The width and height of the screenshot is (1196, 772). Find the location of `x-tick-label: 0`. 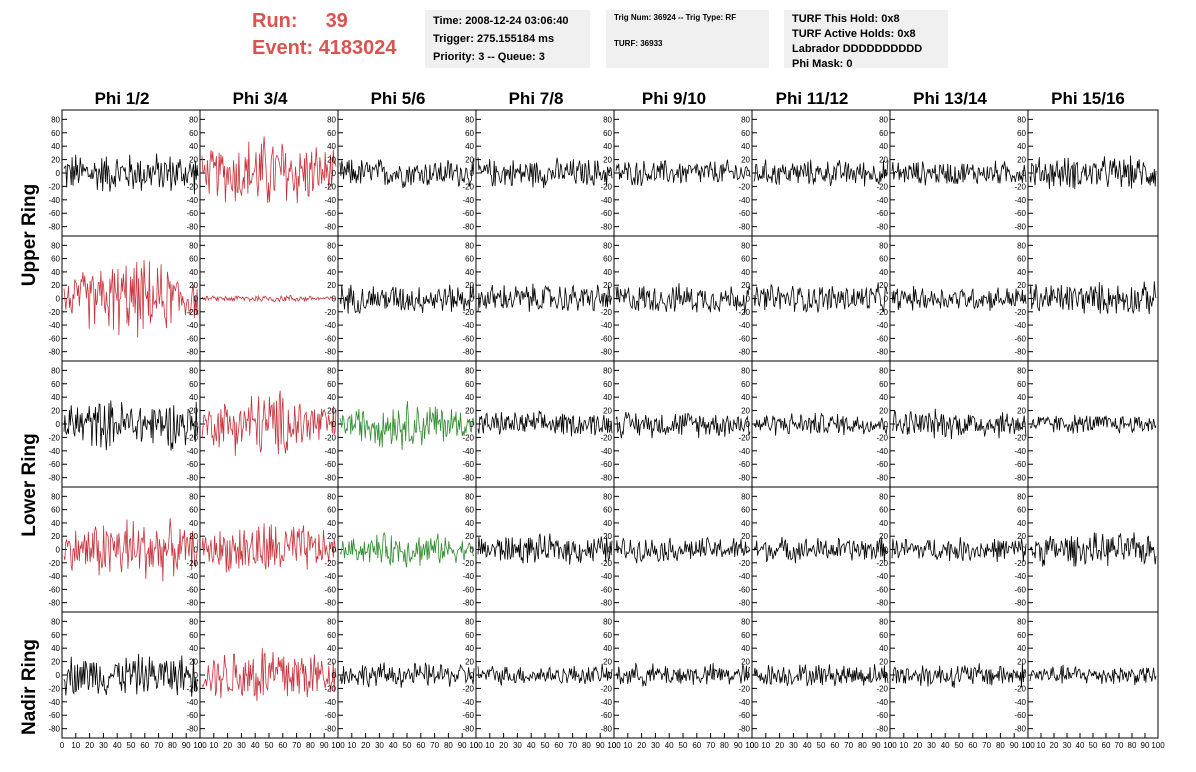

x-tick-label: 0 is located at coordinates (614, 745).